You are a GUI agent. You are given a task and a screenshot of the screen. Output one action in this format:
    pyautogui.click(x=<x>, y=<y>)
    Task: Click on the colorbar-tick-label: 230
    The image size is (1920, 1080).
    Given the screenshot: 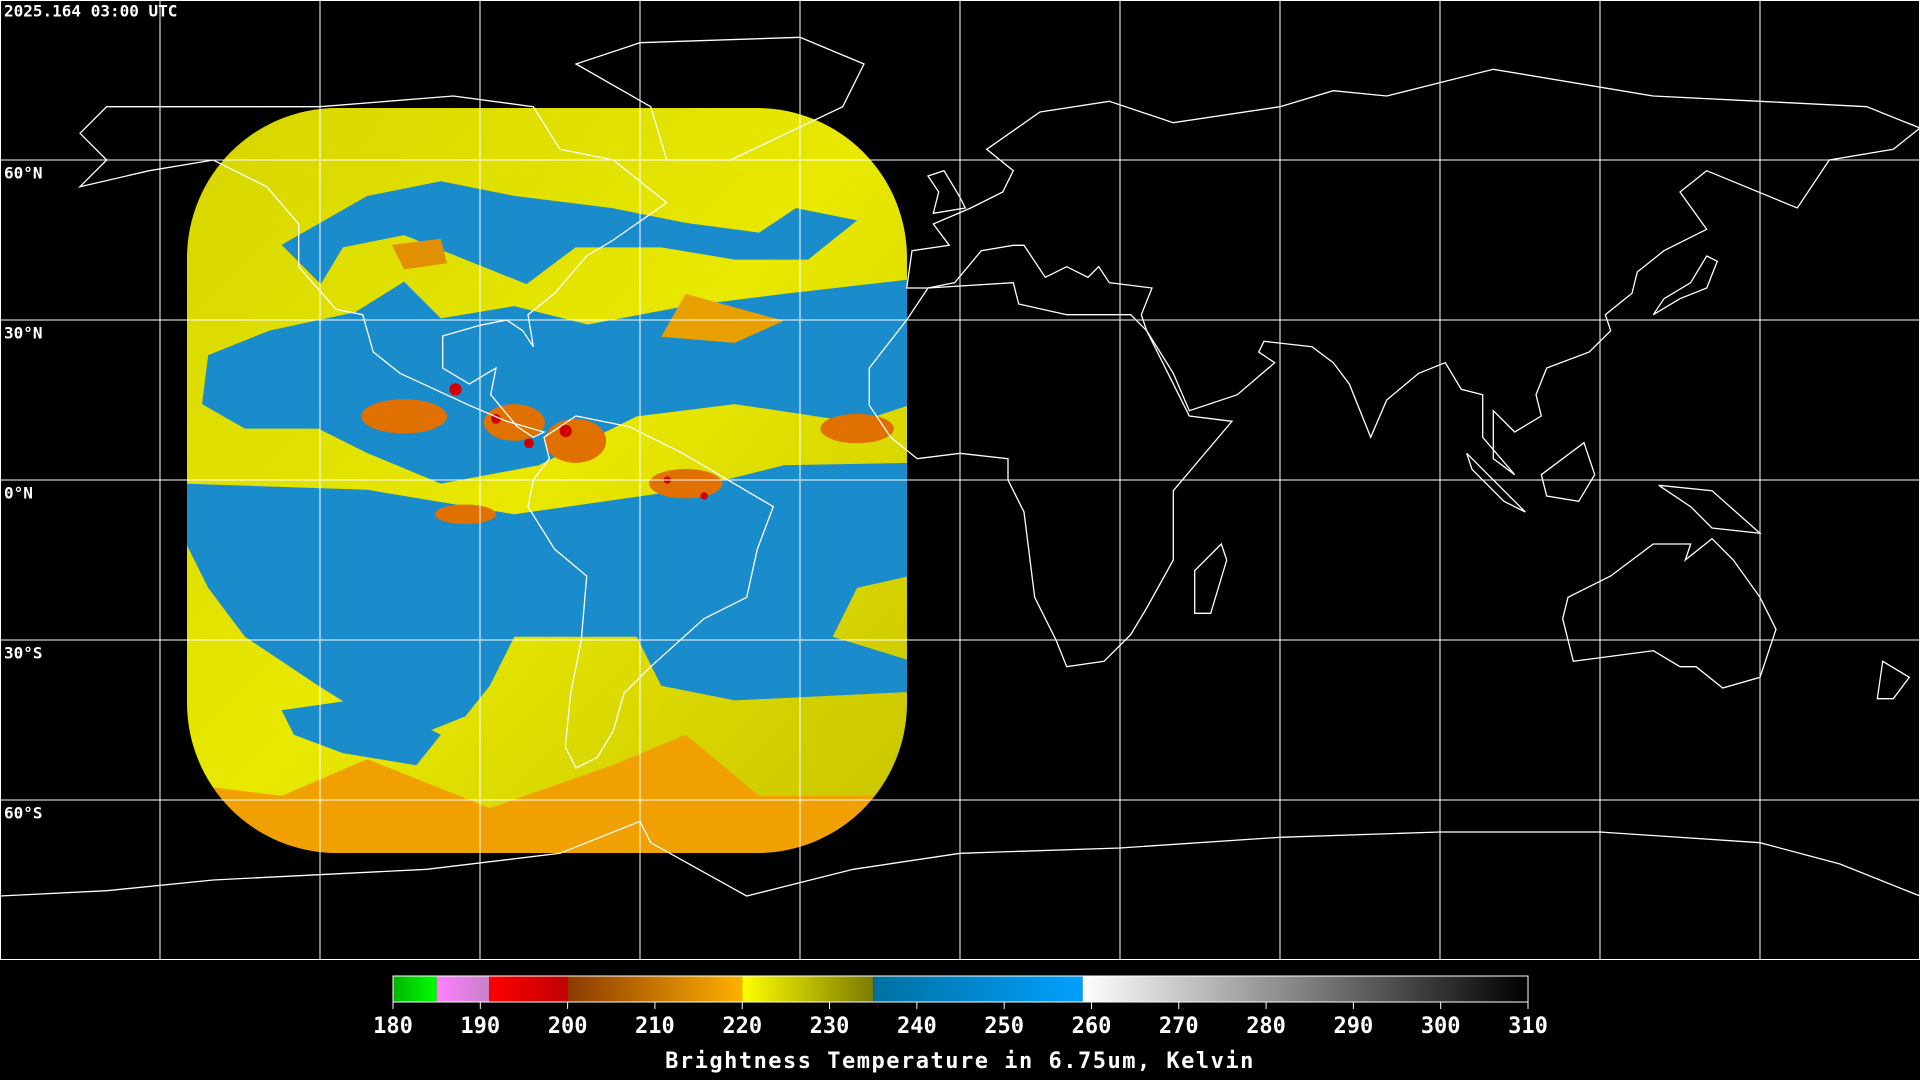 What is the action you would take?
    pyautogui.click(x=830, y=1026)
    